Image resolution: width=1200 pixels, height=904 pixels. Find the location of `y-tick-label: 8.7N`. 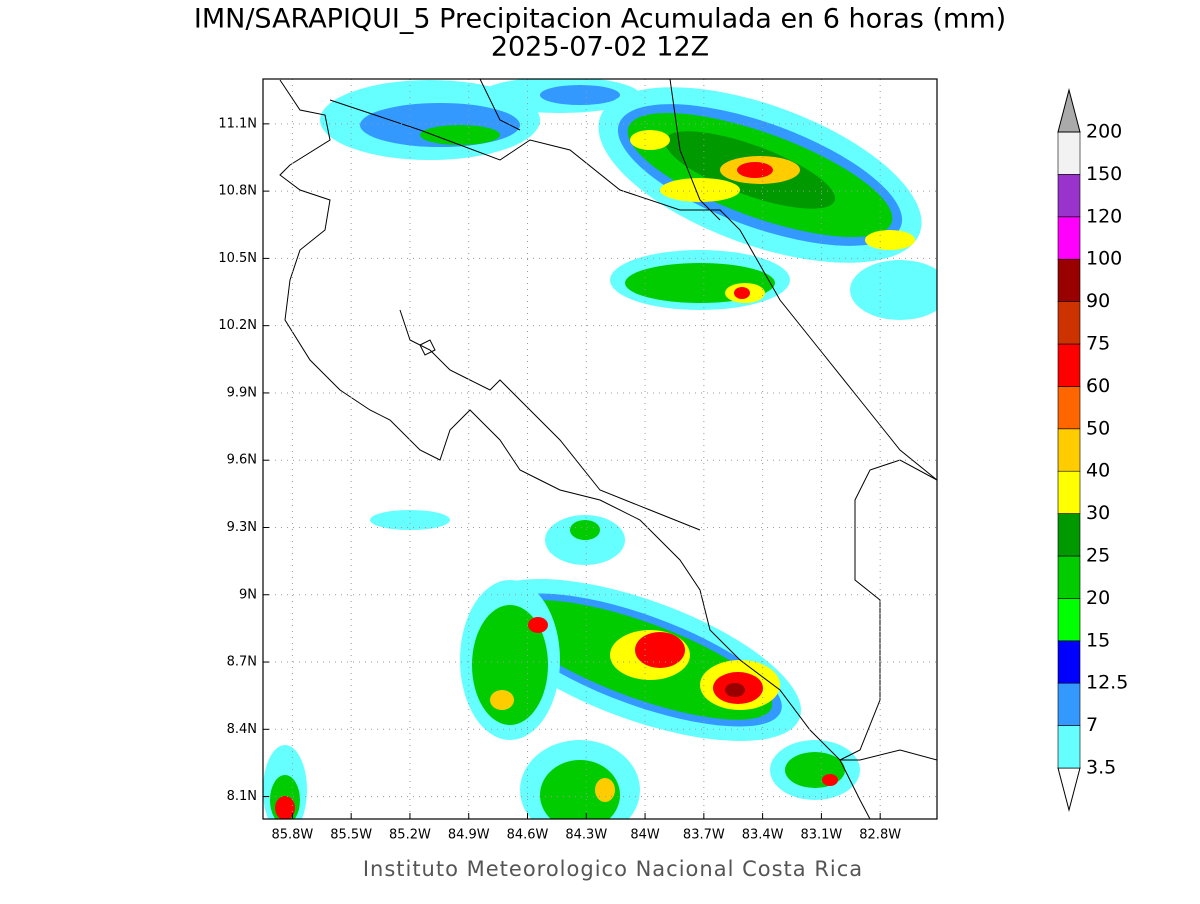

y-tick-label: 8.7N is located at coordinates (242, 662).